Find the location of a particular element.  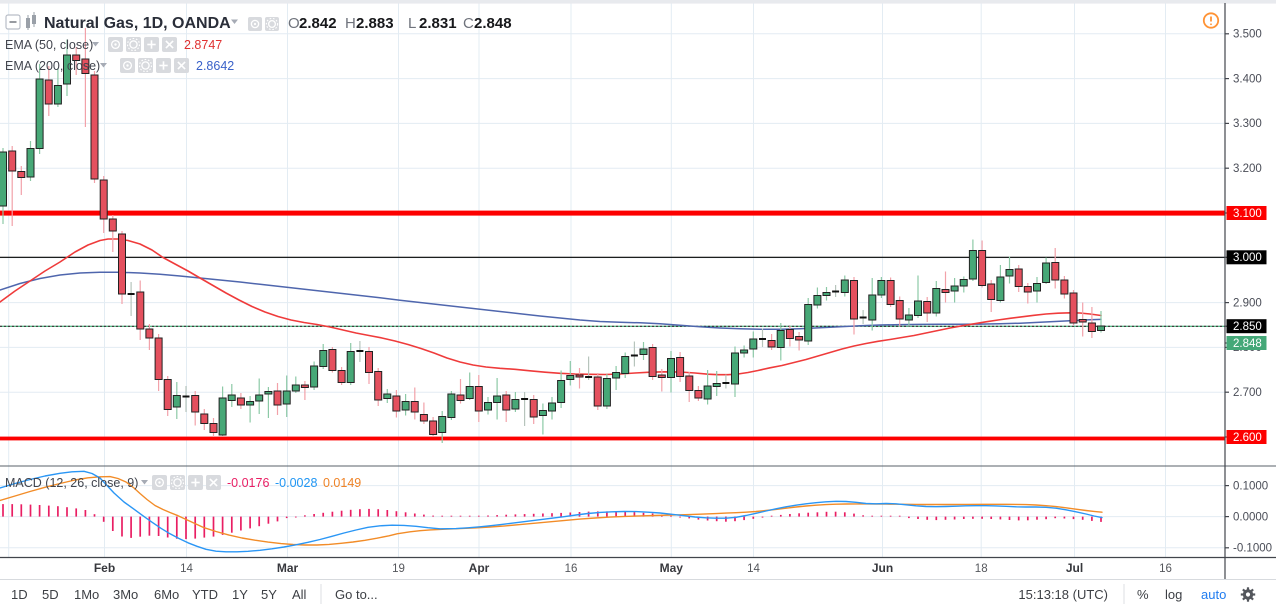

svg-text: 2.700 is located at coordinates (1247, 393).